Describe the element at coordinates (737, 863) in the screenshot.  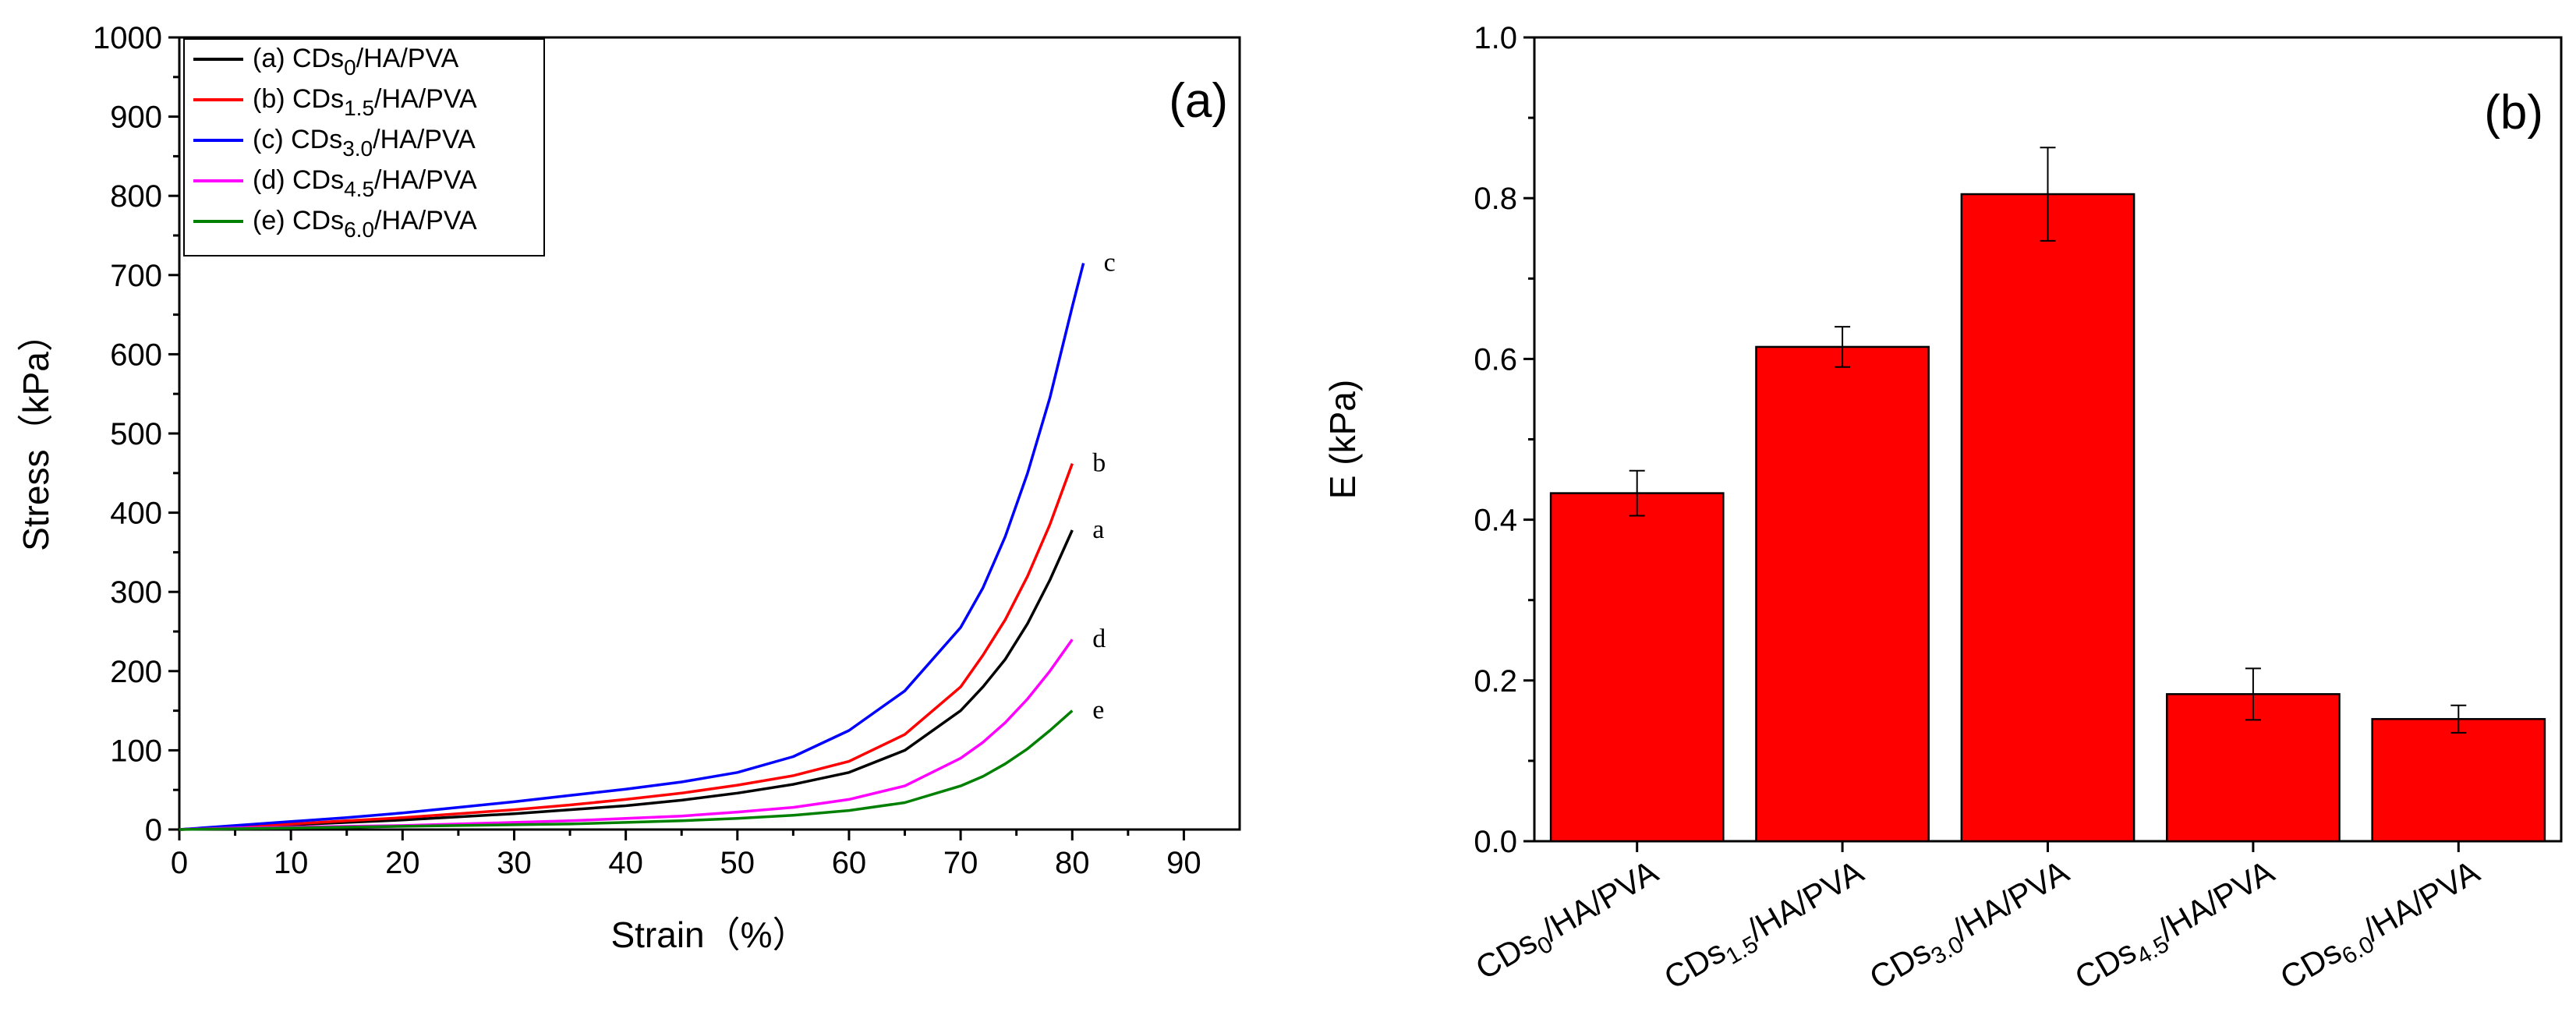
I see `x-tick-label: 50` at that location.